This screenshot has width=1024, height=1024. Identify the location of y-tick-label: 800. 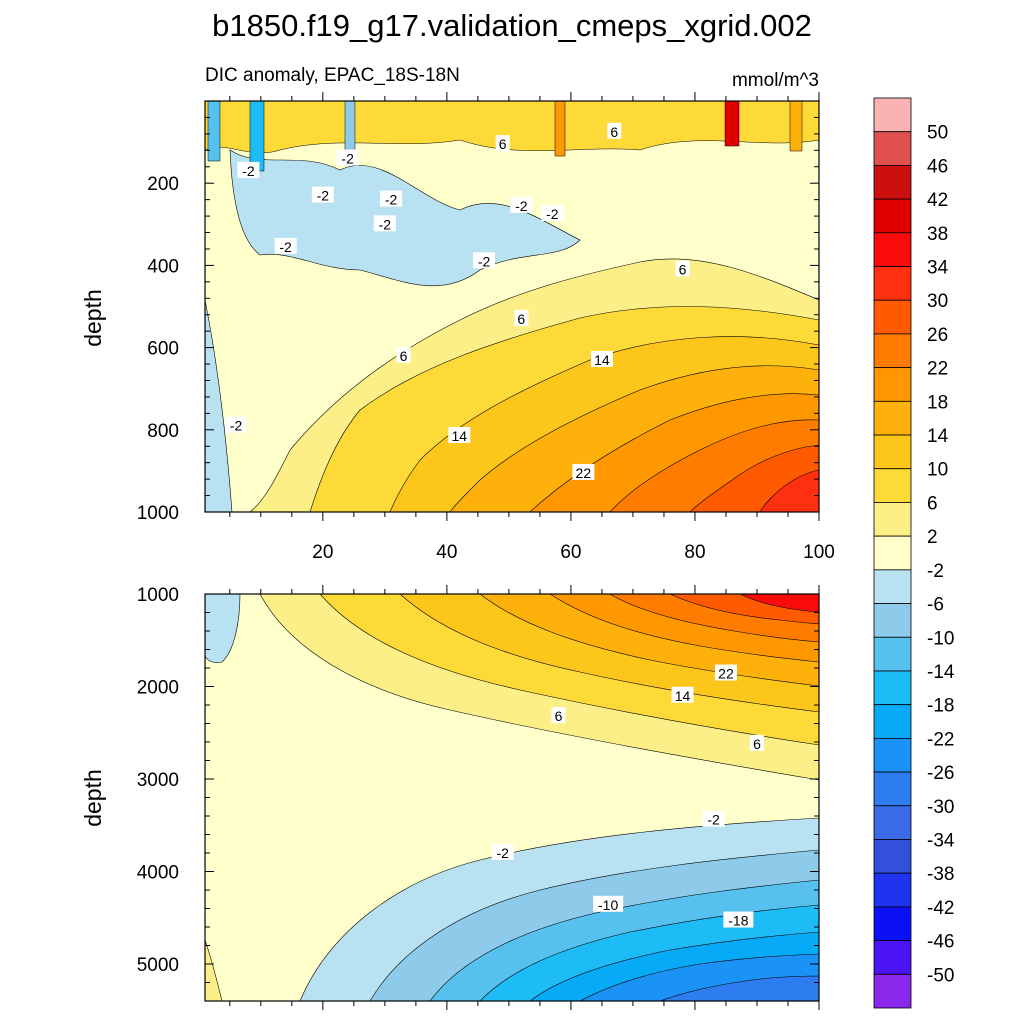
(163, 431).